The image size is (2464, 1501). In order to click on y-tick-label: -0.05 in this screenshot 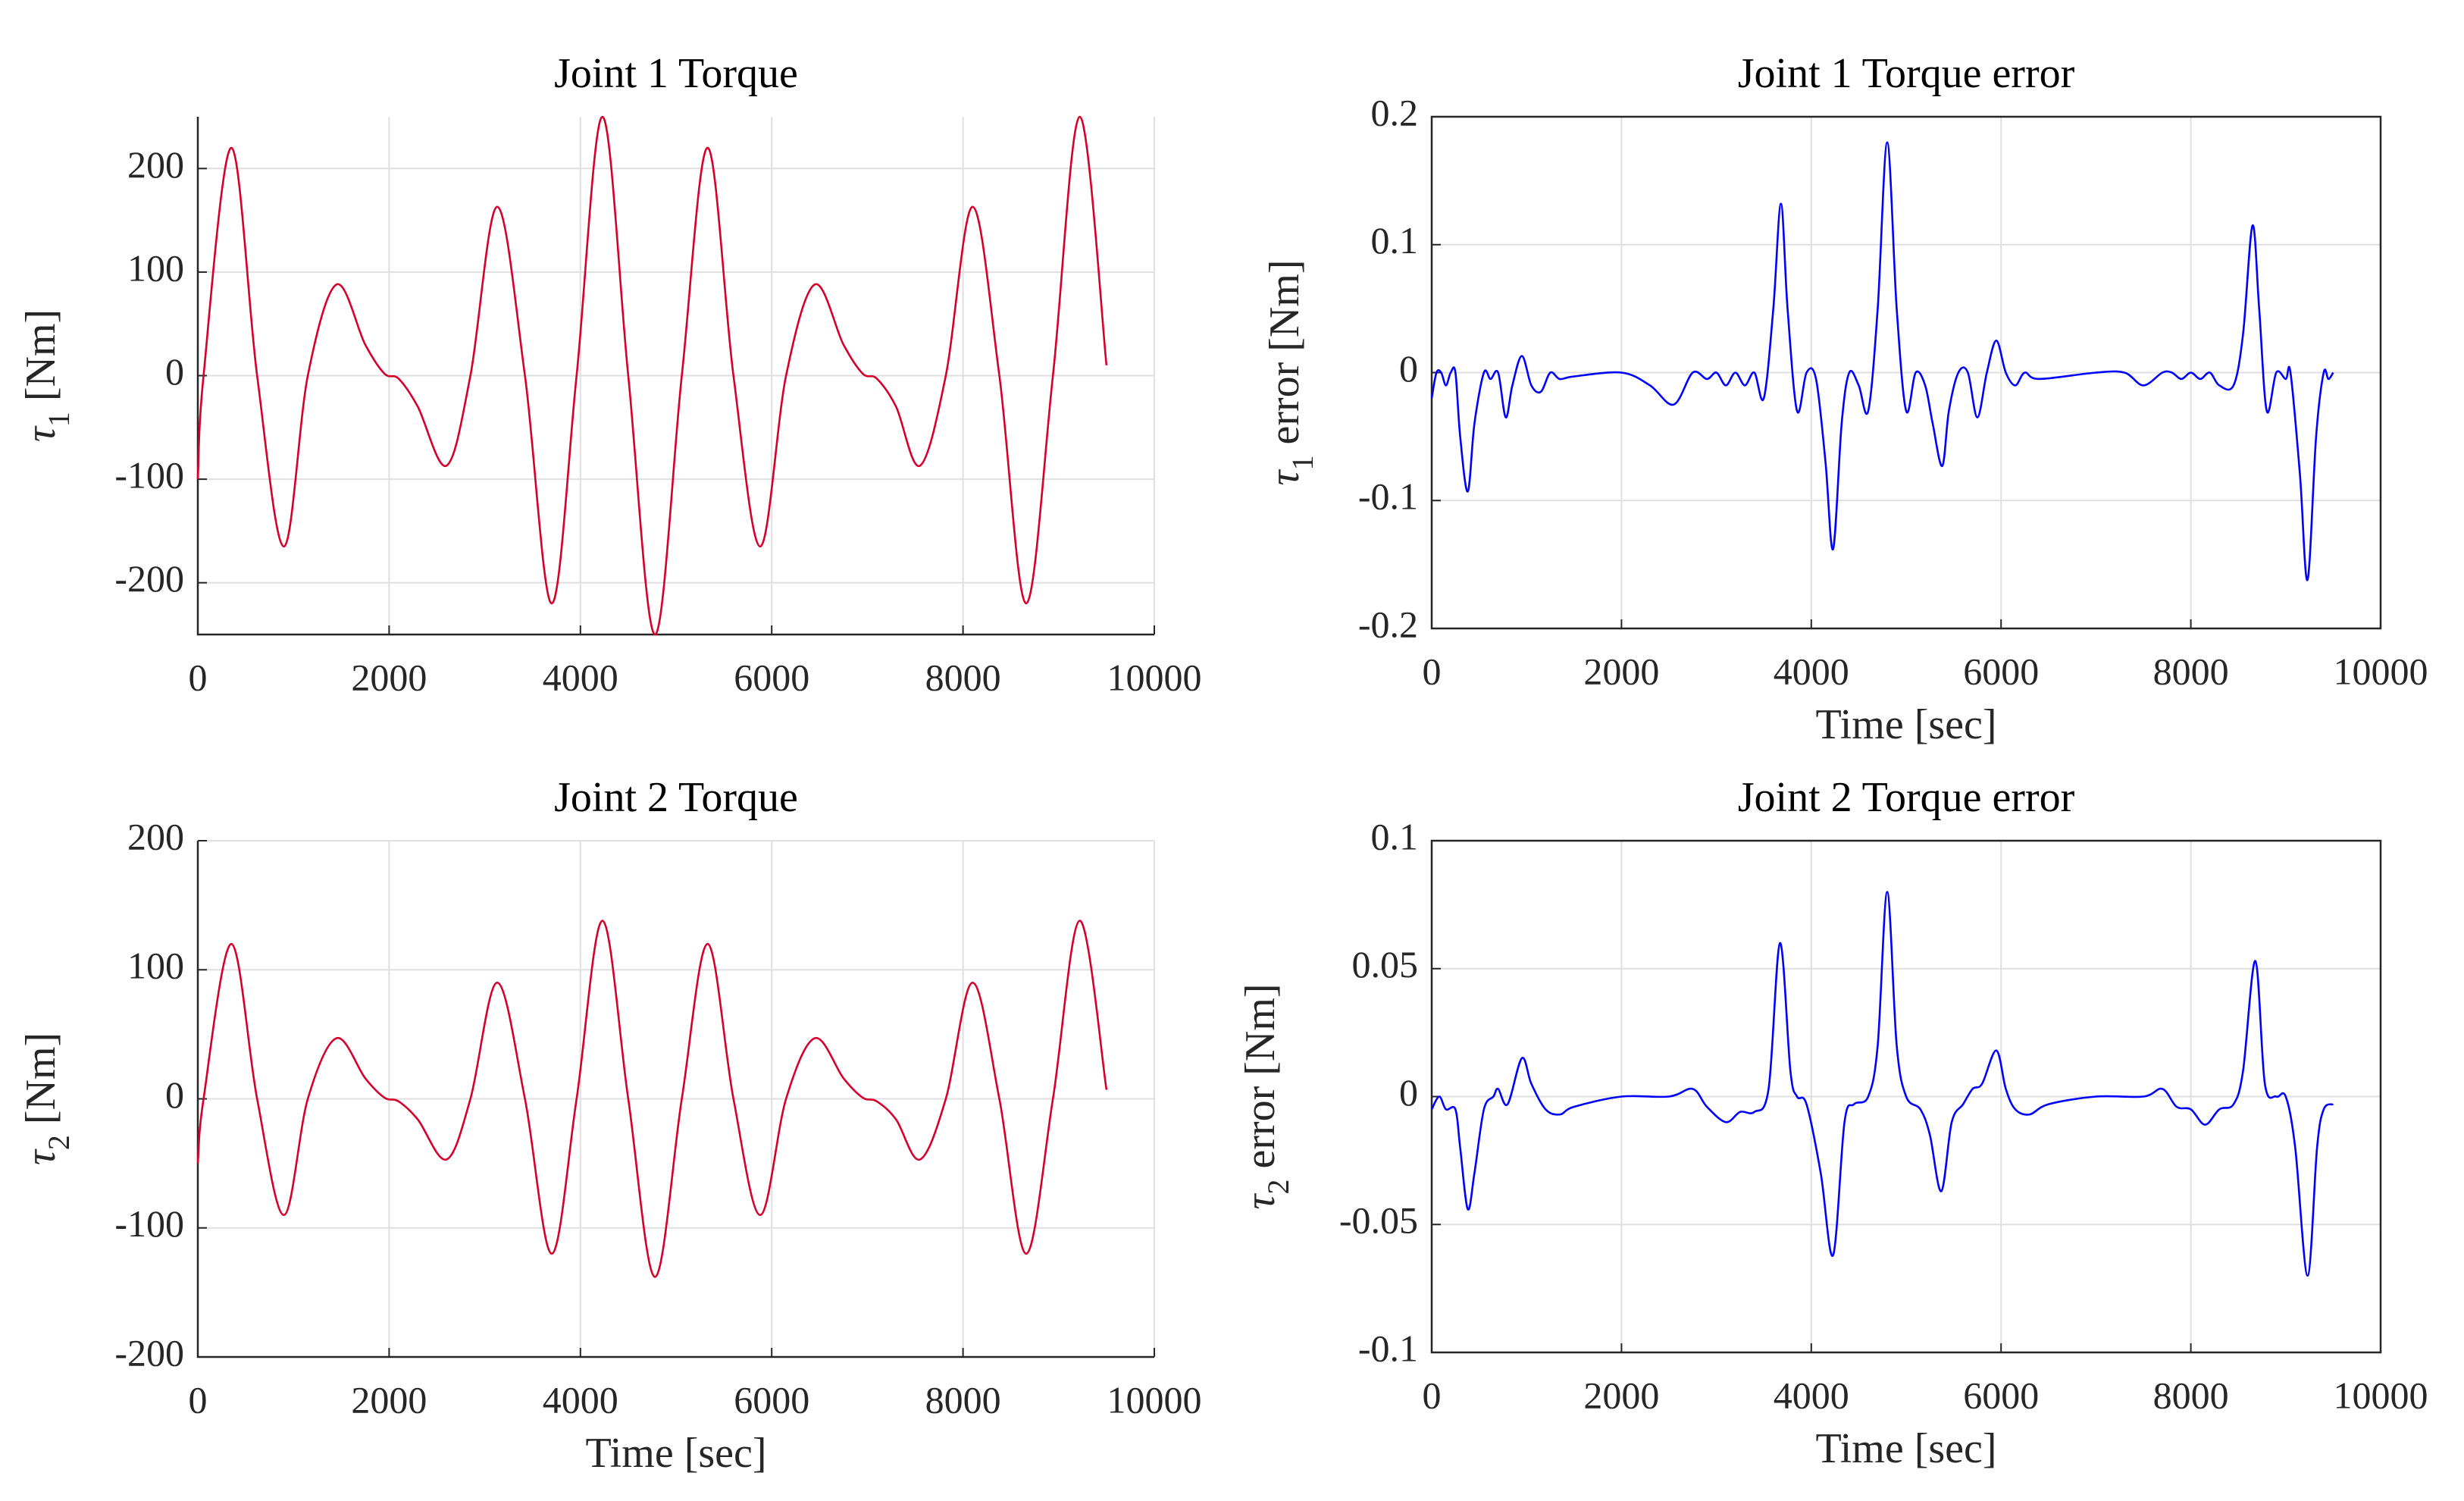, I will do `click(1378, 1221)`.